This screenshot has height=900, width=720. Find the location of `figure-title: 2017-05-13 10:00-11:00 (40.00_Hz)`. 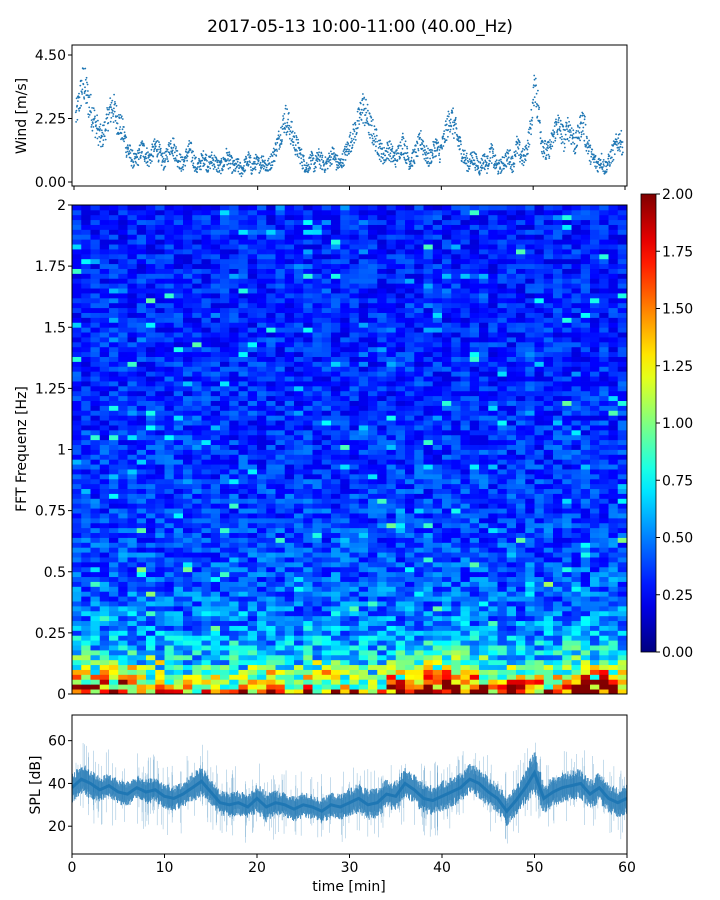

figure-title: 2017-05-13 10:00-11:00 (40.00_Hz) is located at coordinates (360, 27).